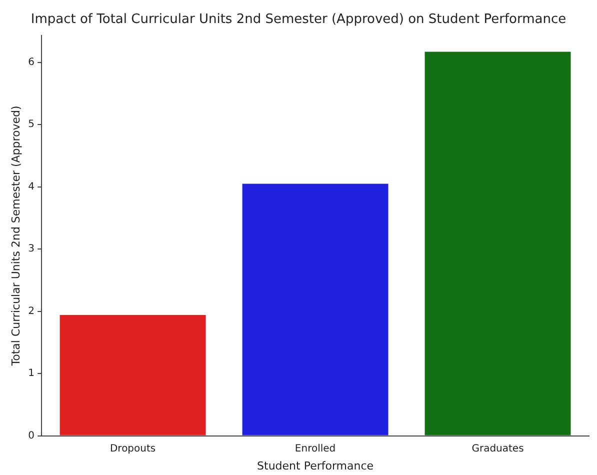 The height and width of the screenshot is (475, 597). What do you see at coordinates (31, 436) in the screenshot?
I see `y-tick-label: 0` at bounding box center [31, 436].